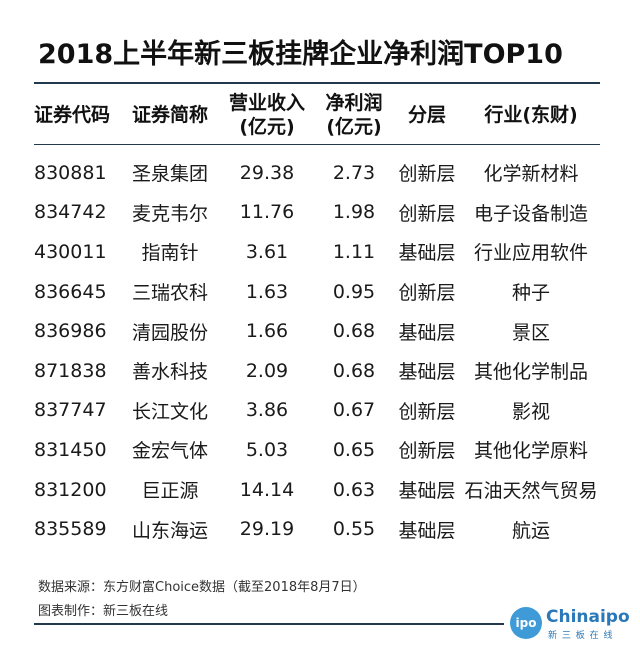  What do you see at coordinates (317, 252) in the screenshot?
I see `table-row: 430011 指南针 3.61 1.11 基础层 行业应用软件` at bounding box center [317, 252].